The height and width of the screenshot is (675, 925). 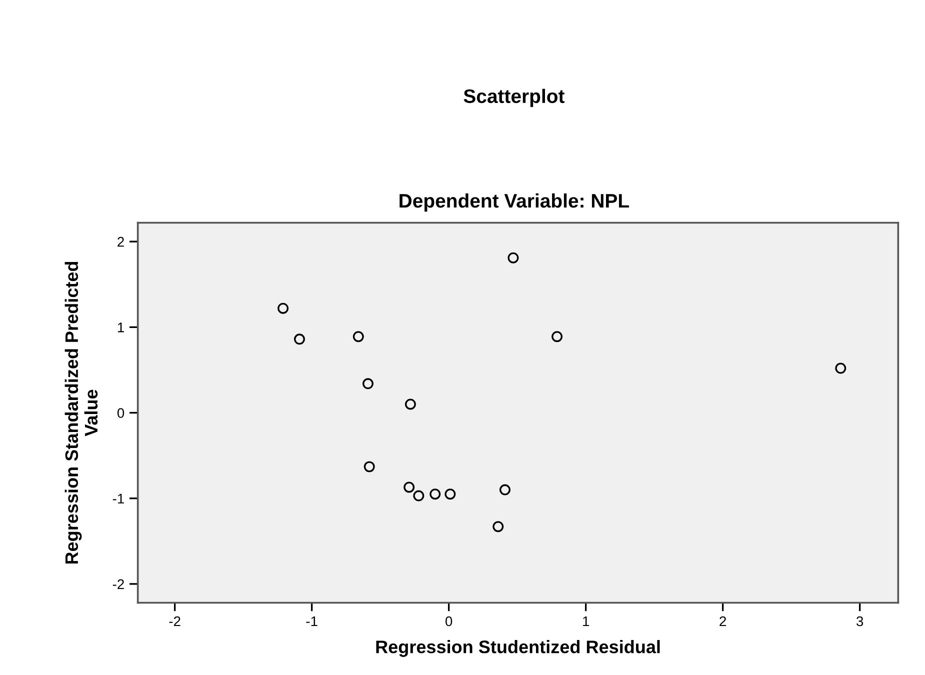 What do you see at coordinates (120, 413) in the screenshot?
I see `y-tick-label: 0` at bounding box center [120, 413].